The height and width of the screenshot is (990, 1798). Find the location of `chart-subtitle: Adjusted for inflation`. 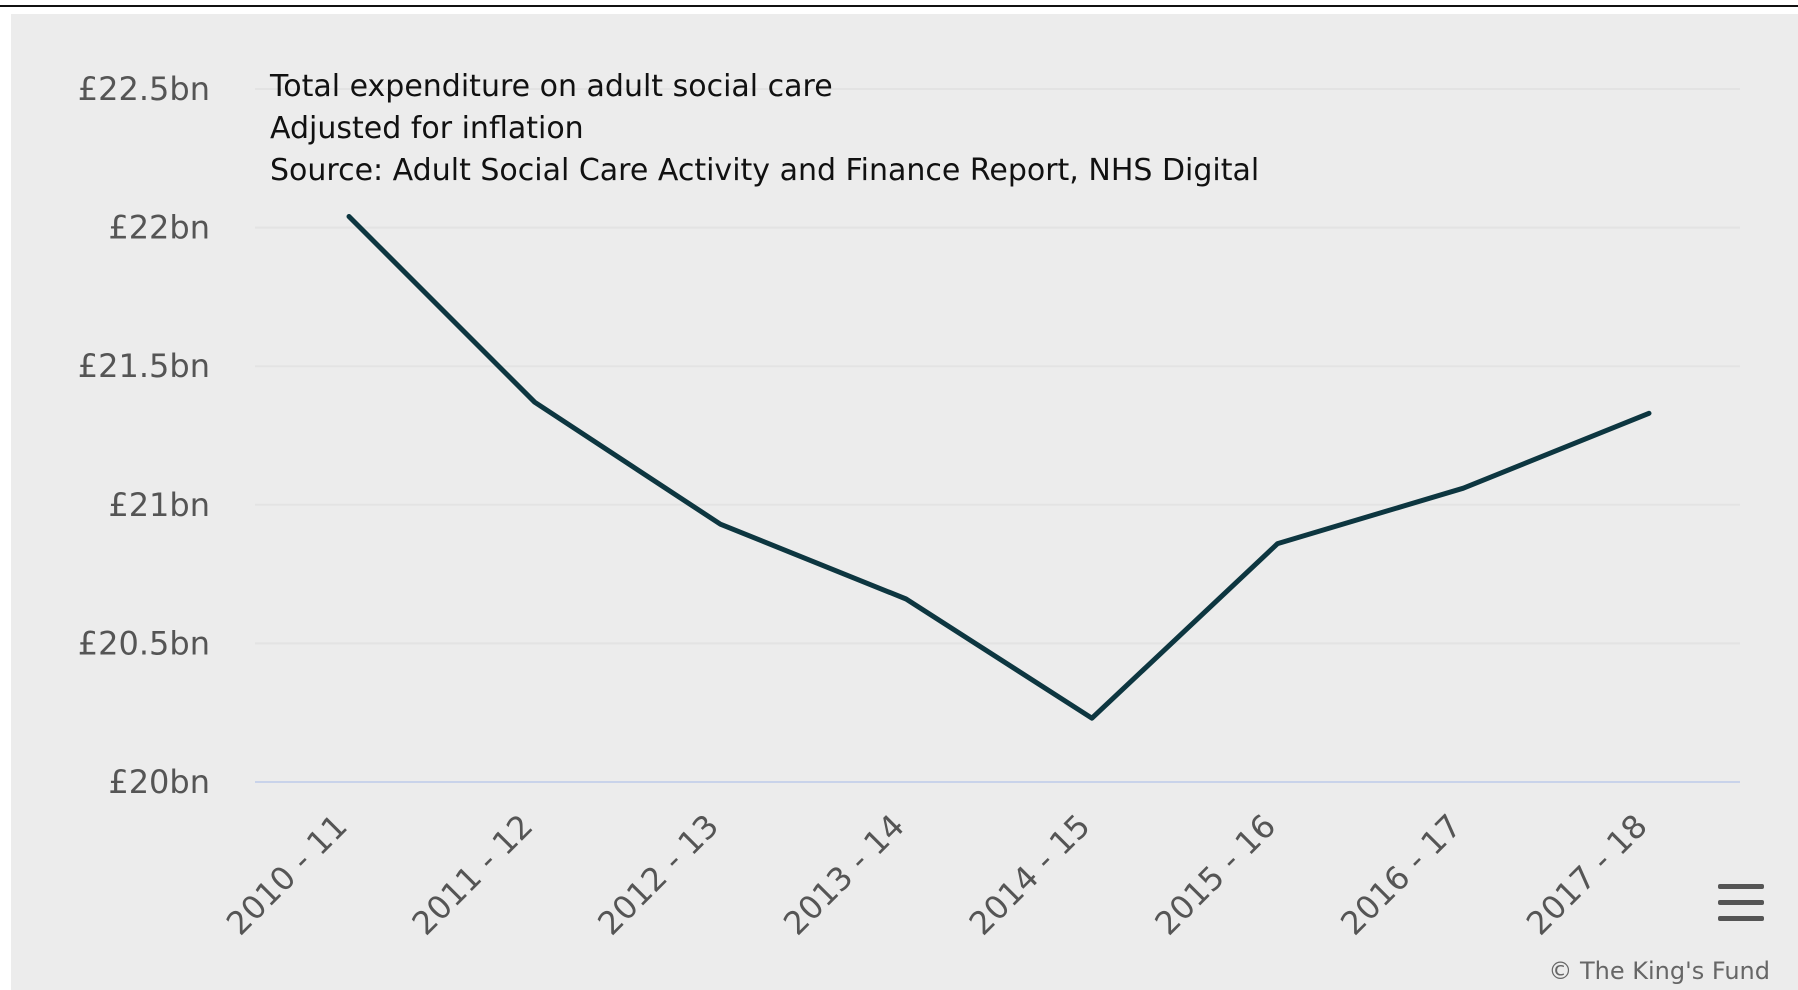

chart-subtitle: Adjusted for inflation is located at coordinates (427, 128).